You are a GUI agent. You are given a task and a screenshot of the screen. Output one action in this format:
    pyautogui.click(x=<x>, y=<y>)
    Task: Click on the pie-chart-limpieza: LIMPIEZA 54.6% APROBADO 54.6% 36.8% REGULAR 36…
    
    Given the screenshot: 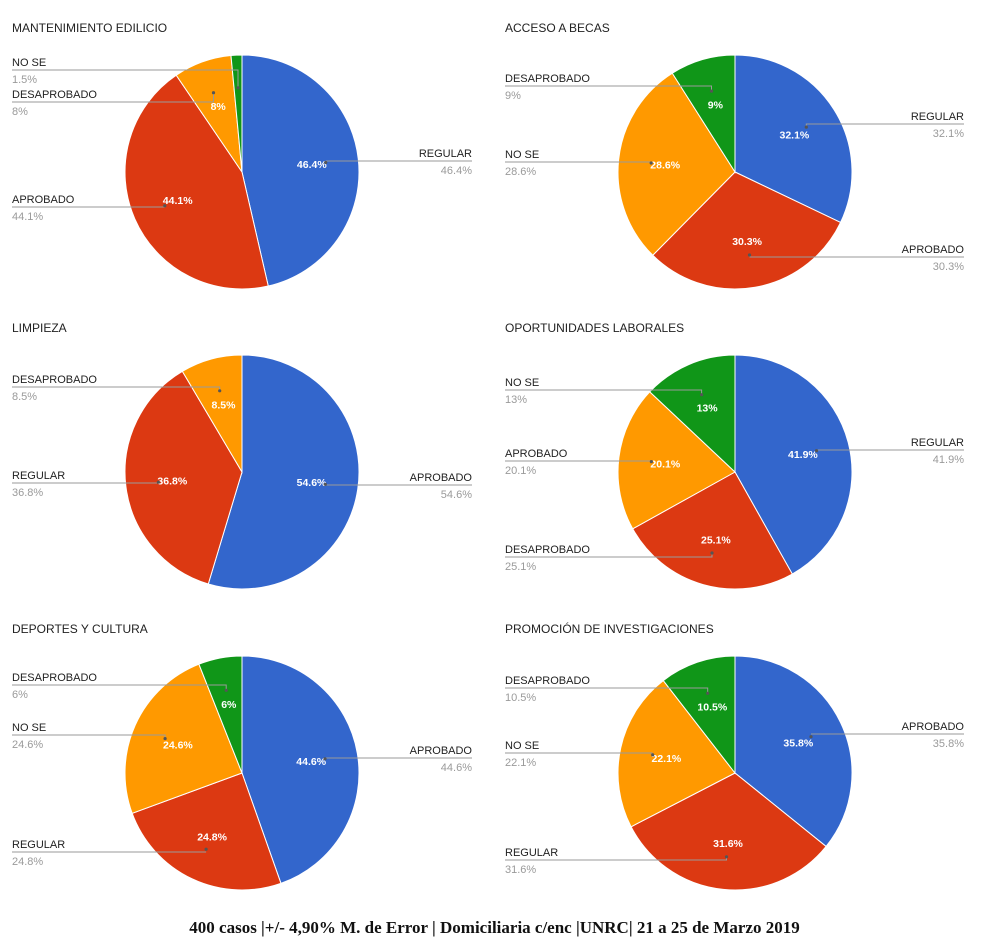 What is the action you would take?
    pyautogui.click(x=242, y=455)
    